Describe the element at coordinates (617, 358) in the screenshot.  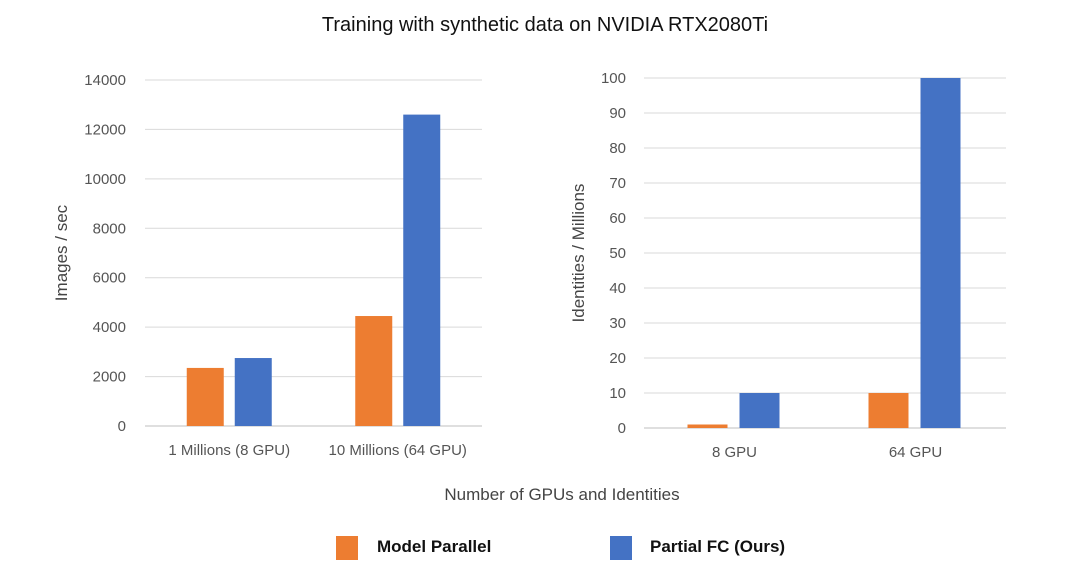
I see `y-tick-label: 20` at that location.